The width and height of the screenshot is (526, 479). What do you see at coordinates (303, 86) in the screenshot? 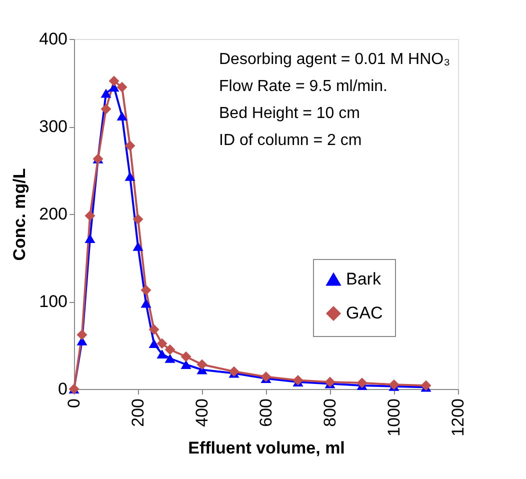
I see `annotation: Flow Rate = 9.5 ml/min.` at bounding box center [303, 86].